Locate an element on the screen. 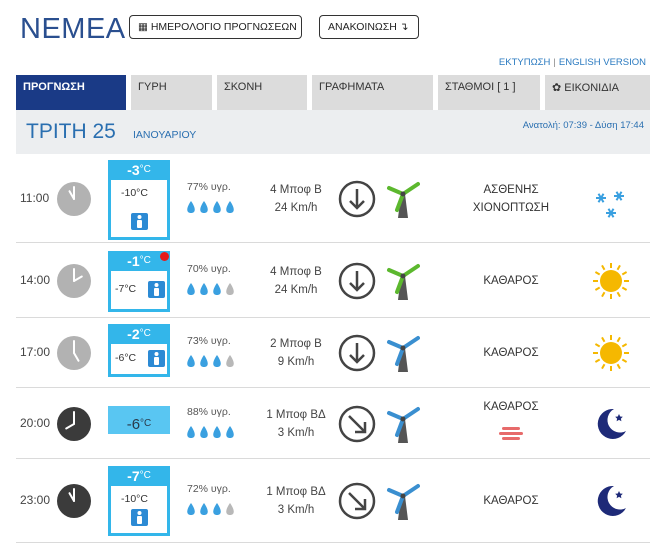  tab-charts: ΓΡΑΦΗΜΑΤΑ is located at coordinates (372, 92).